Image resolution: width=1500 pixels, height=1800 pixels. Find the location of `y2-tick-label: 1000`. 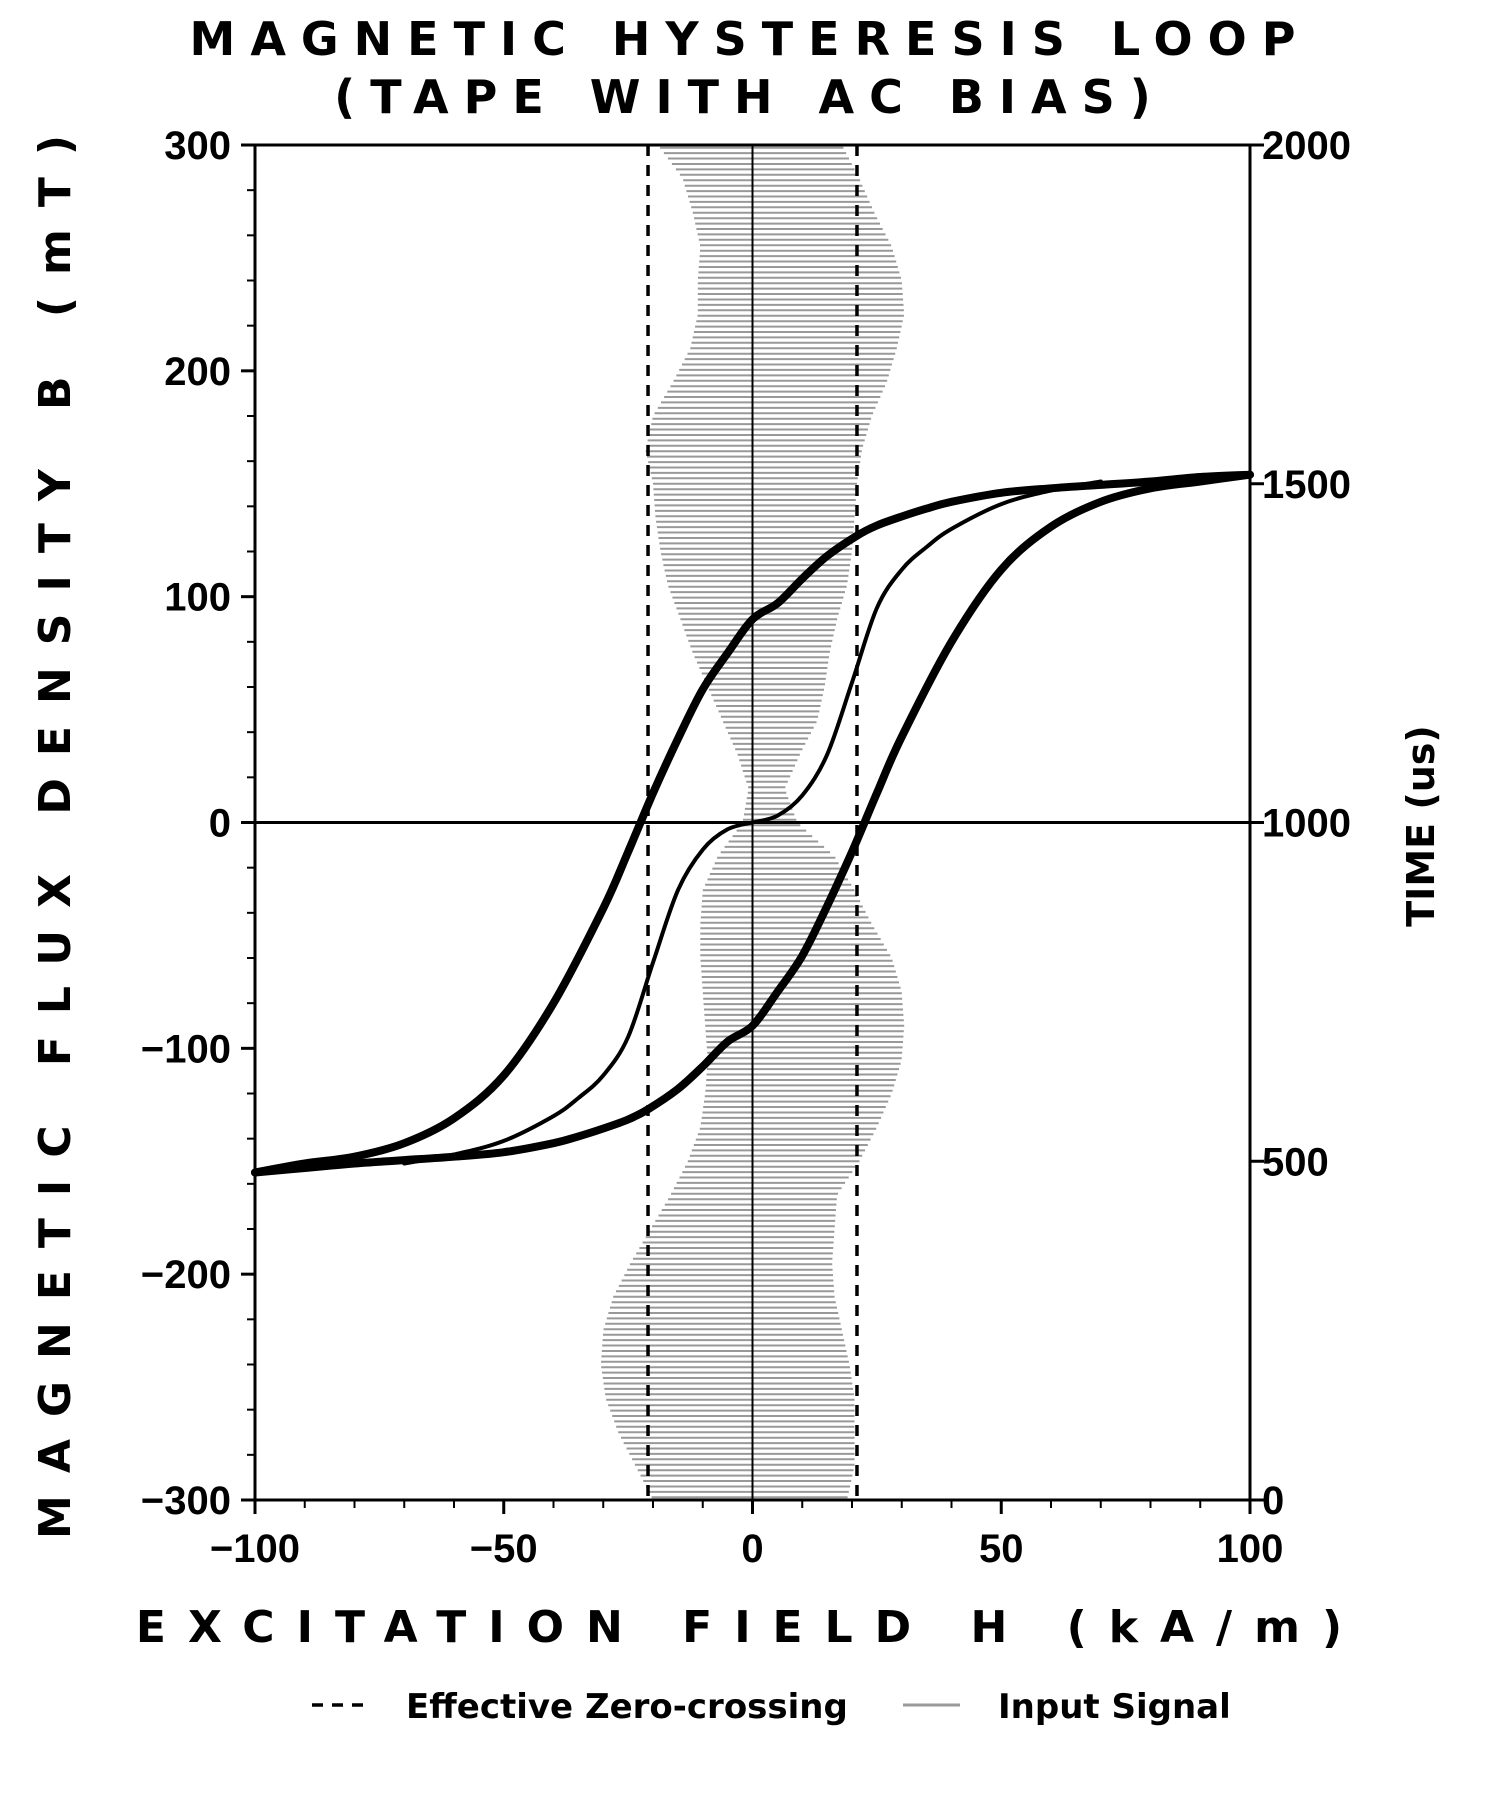

y2-tick-label: 1000 is located at coordinates (1306, 824).